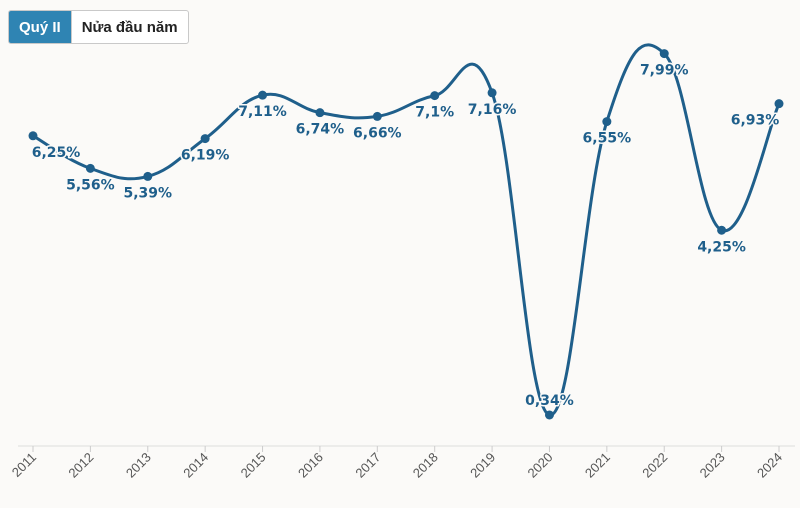 This screenshot has height=508, width=800. I want to click on data-point-2024, so click(779, 104).